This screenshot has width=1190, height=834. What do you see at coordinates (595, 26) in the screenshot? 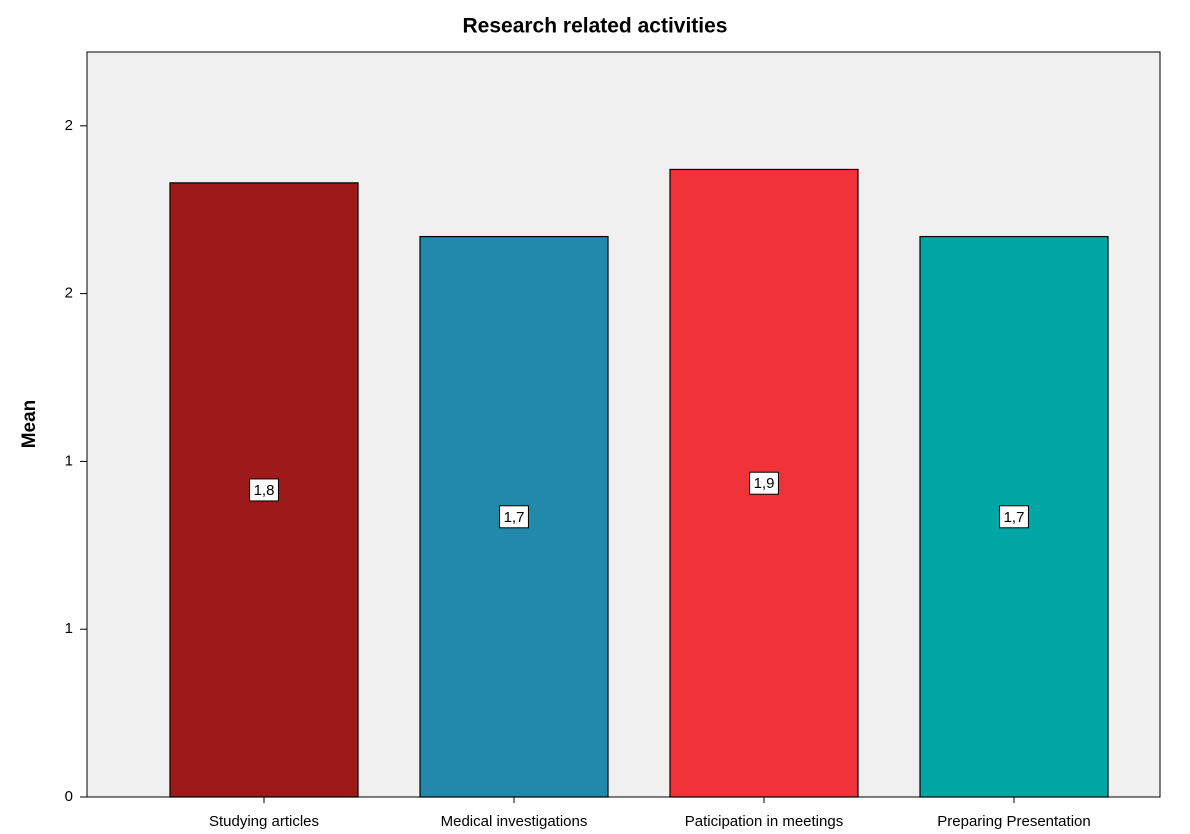
I see `chart-title: Research related activities` at bounding box center [595, 26].